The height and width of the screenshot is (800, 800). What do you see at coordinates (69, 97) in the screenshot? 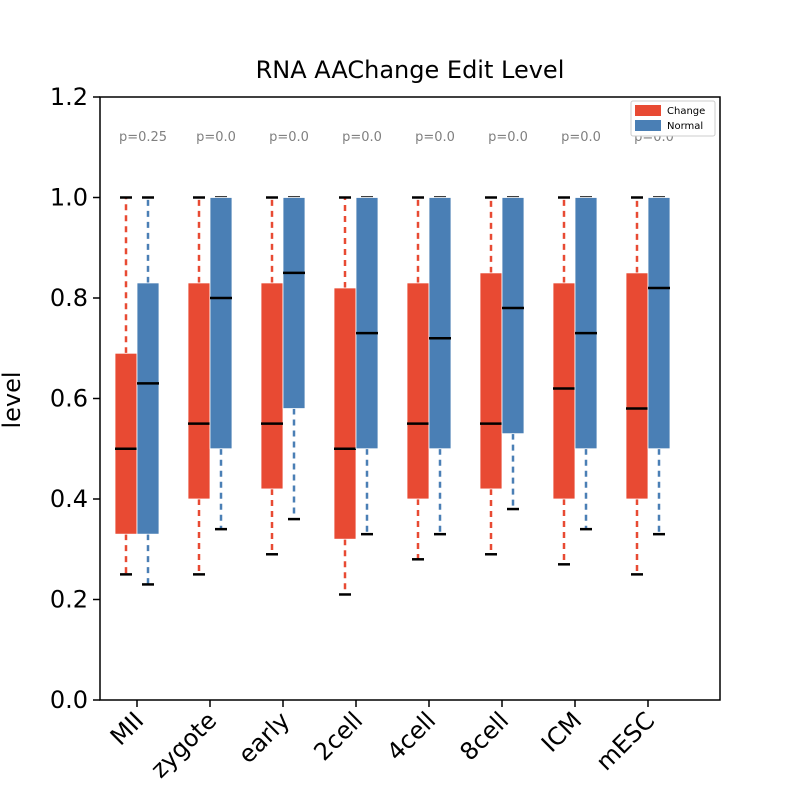
I see `y-tick-label: 1.2` at bounding box center [69, 97].